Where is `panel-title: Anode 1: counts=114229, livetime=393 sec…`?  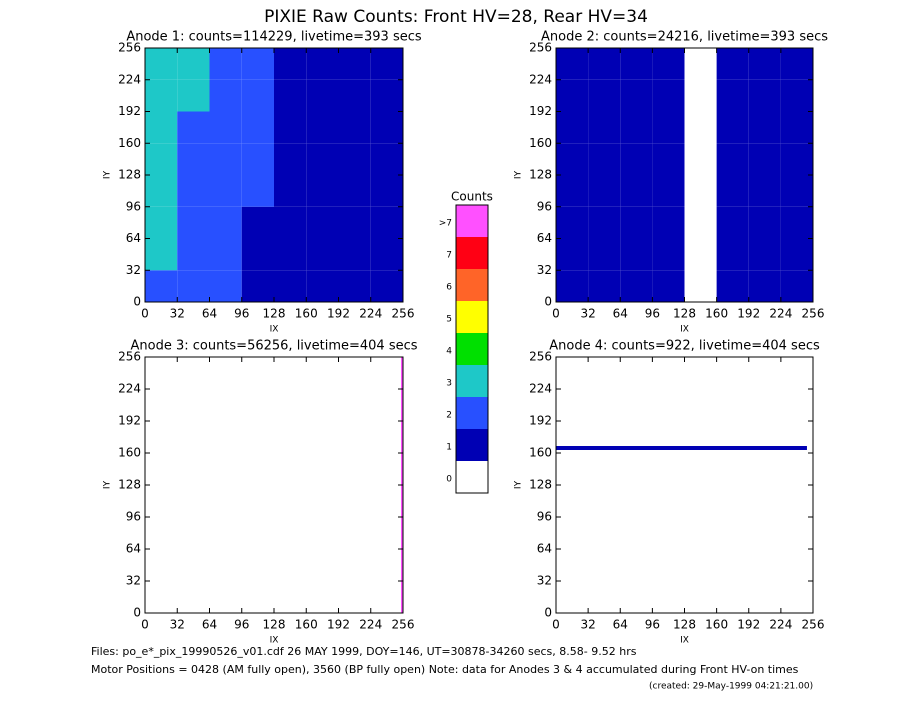
panel-title: Anode 1: counts=114229, livetime=393 sec… is located at coordinates (274, 37).